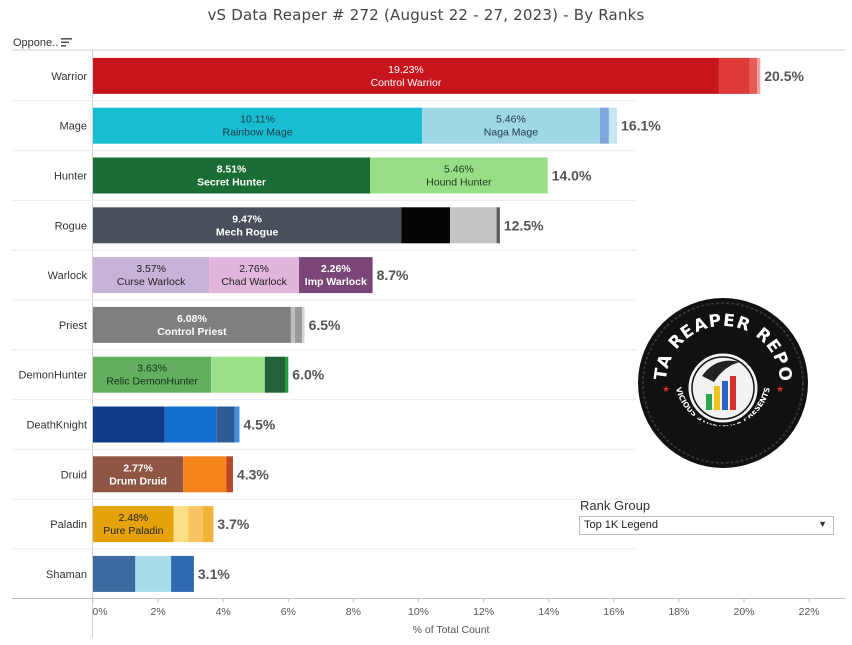 Image resolution: width=852 pixels, height=645 pixels. I want to click on total-label: 4.5%, so click(259, 425).